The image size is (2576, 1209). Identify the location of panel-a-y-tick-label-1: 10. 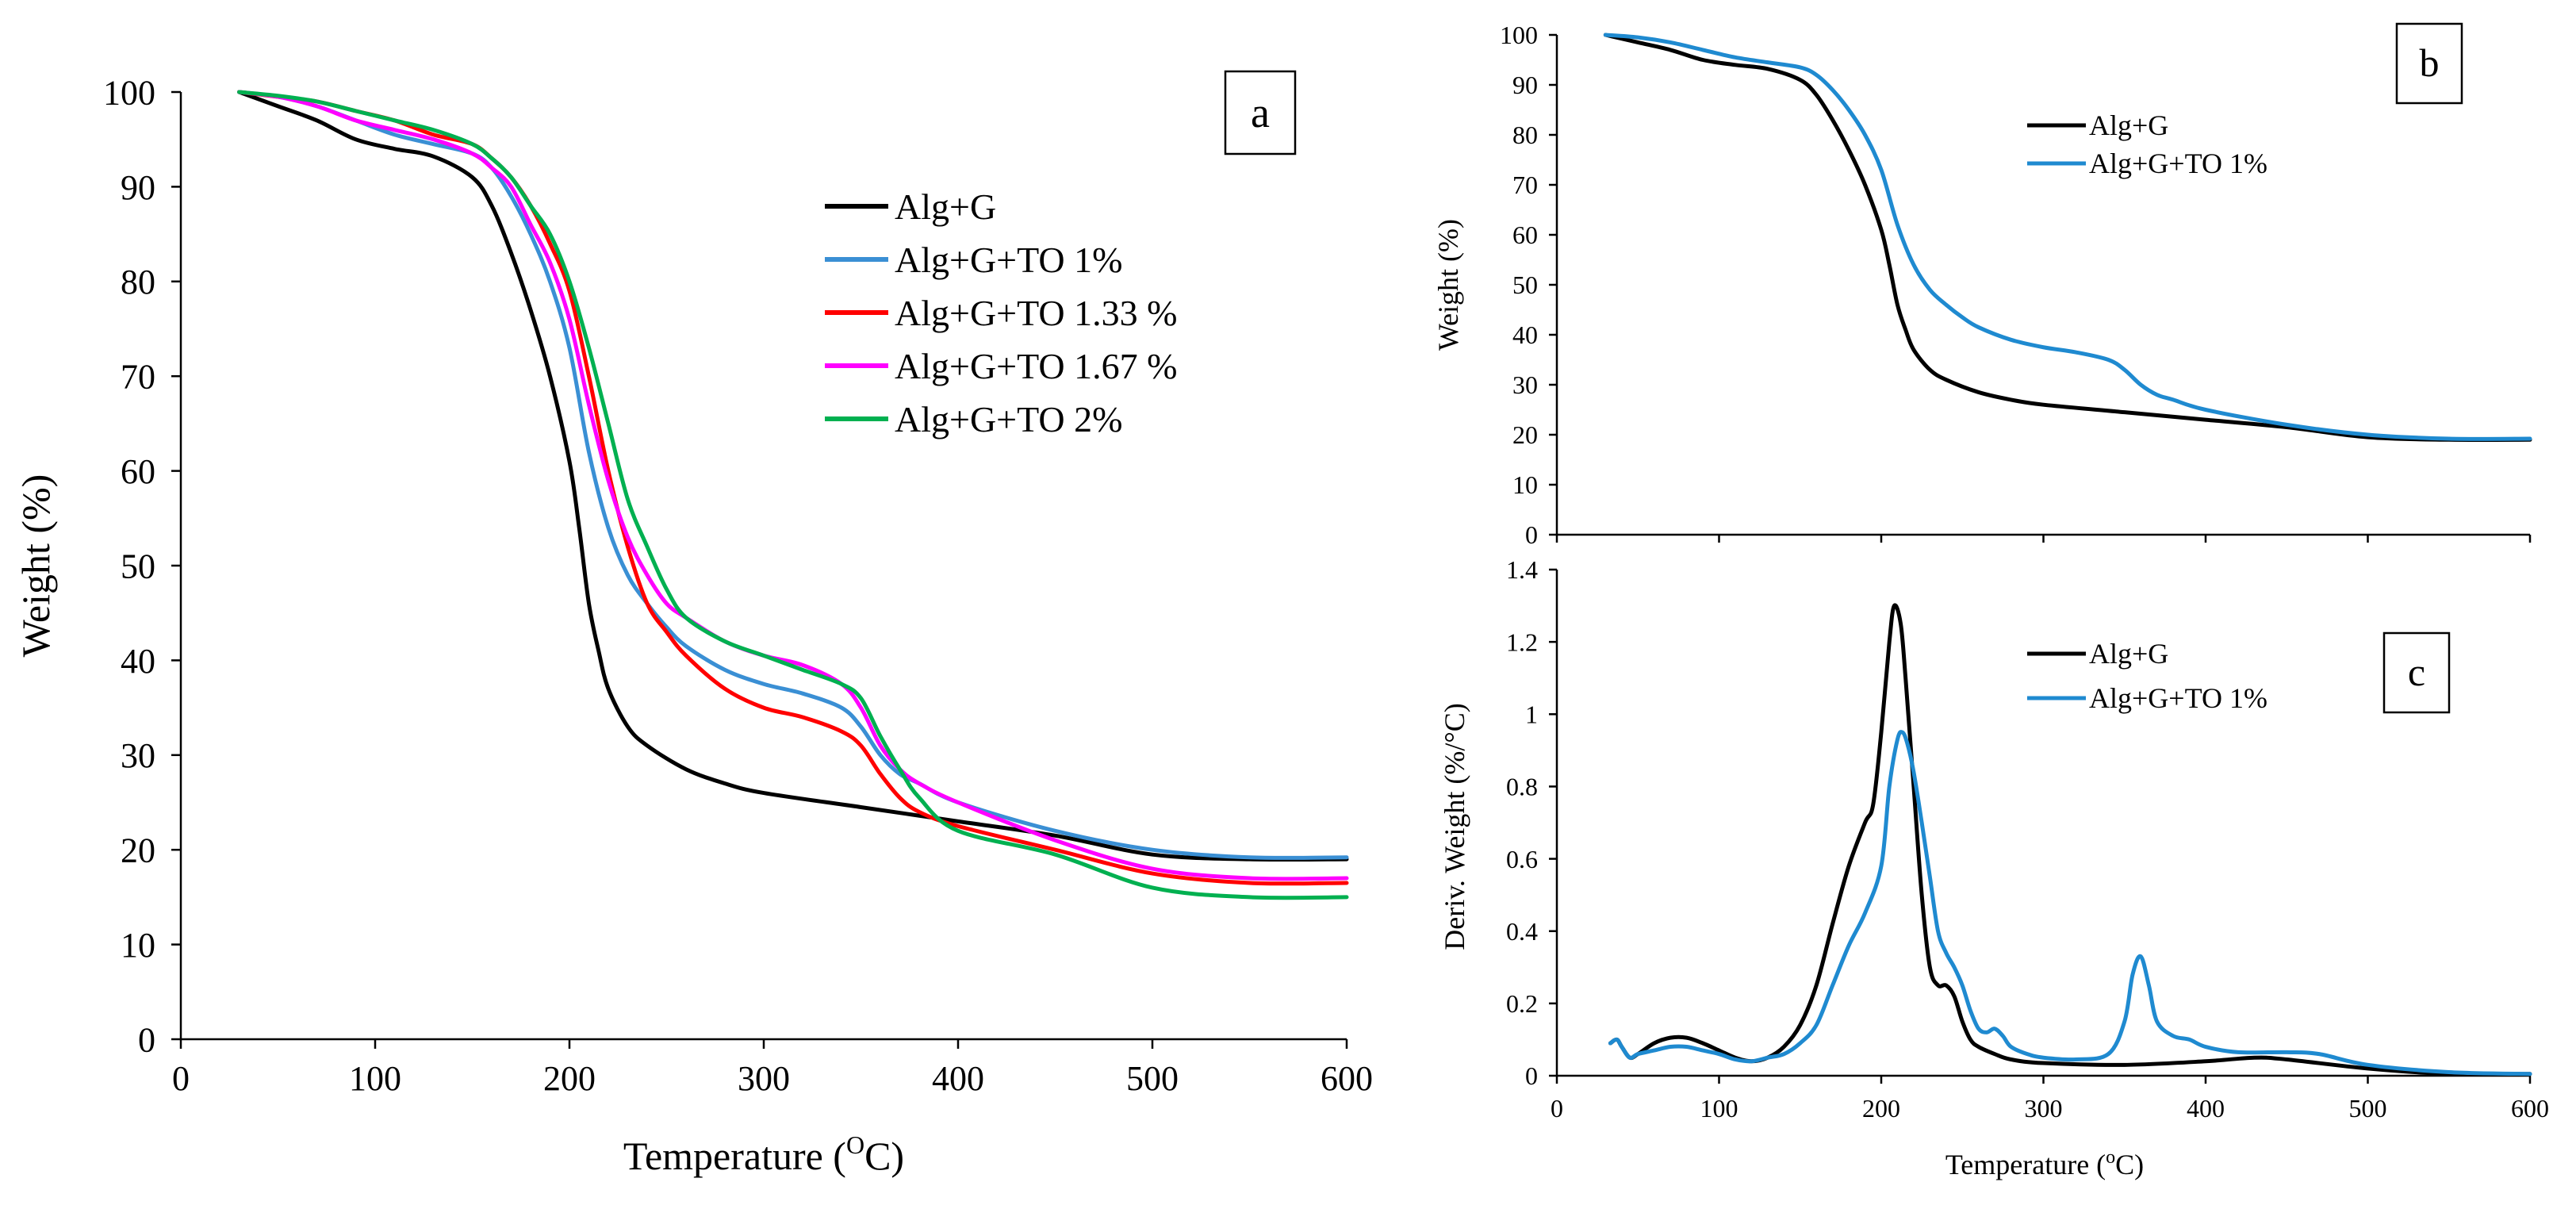
(138, 945).